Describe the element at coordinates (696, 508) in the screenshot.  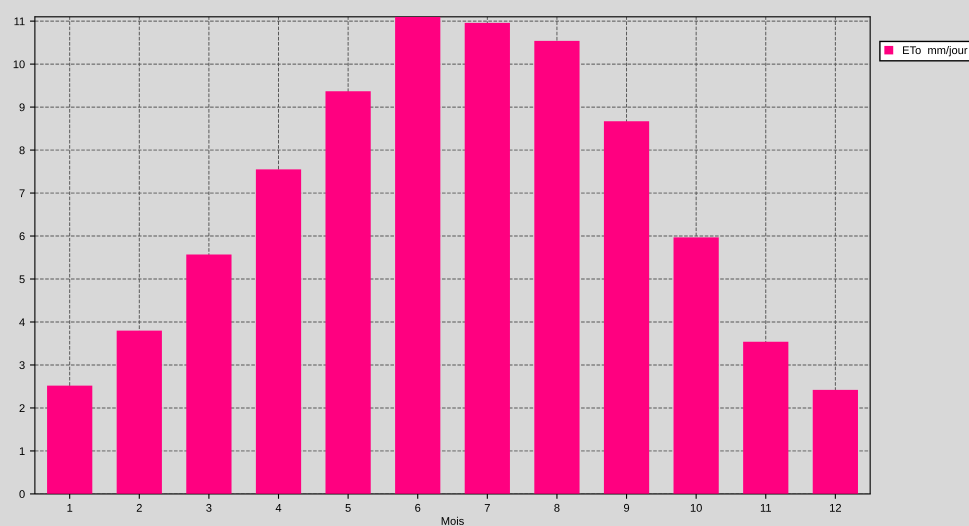
I see `x-tick-label: 10` at that location.